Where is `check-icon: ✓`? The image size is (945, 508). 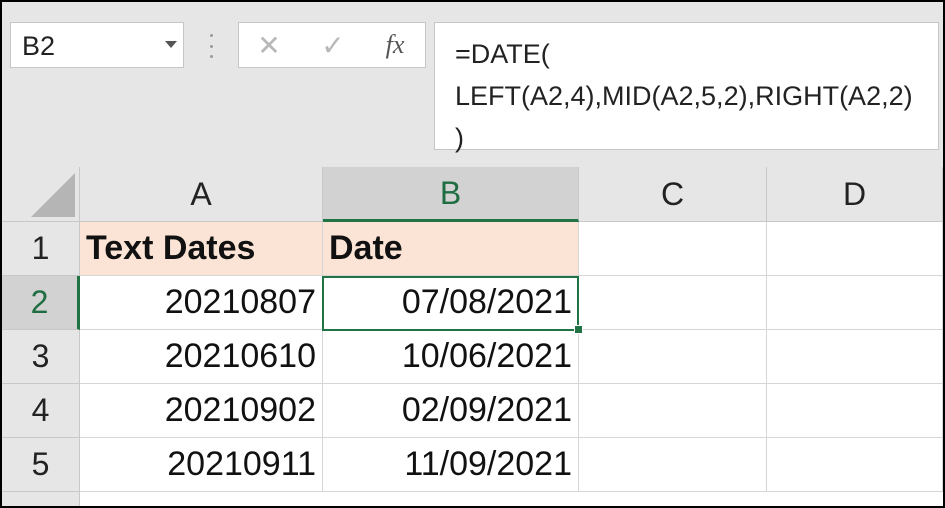
check-icon: ✓ is located at coordinates (333, 45).